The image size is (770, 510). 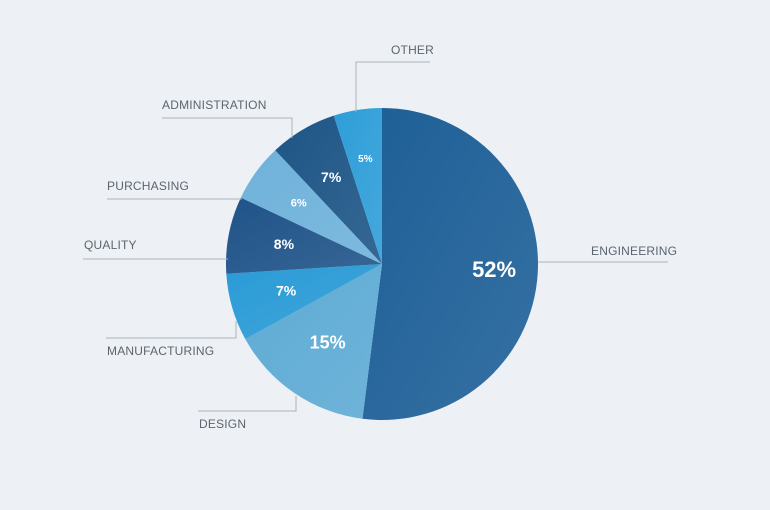 I want to click on slice-design, so click(x=313, y=341).